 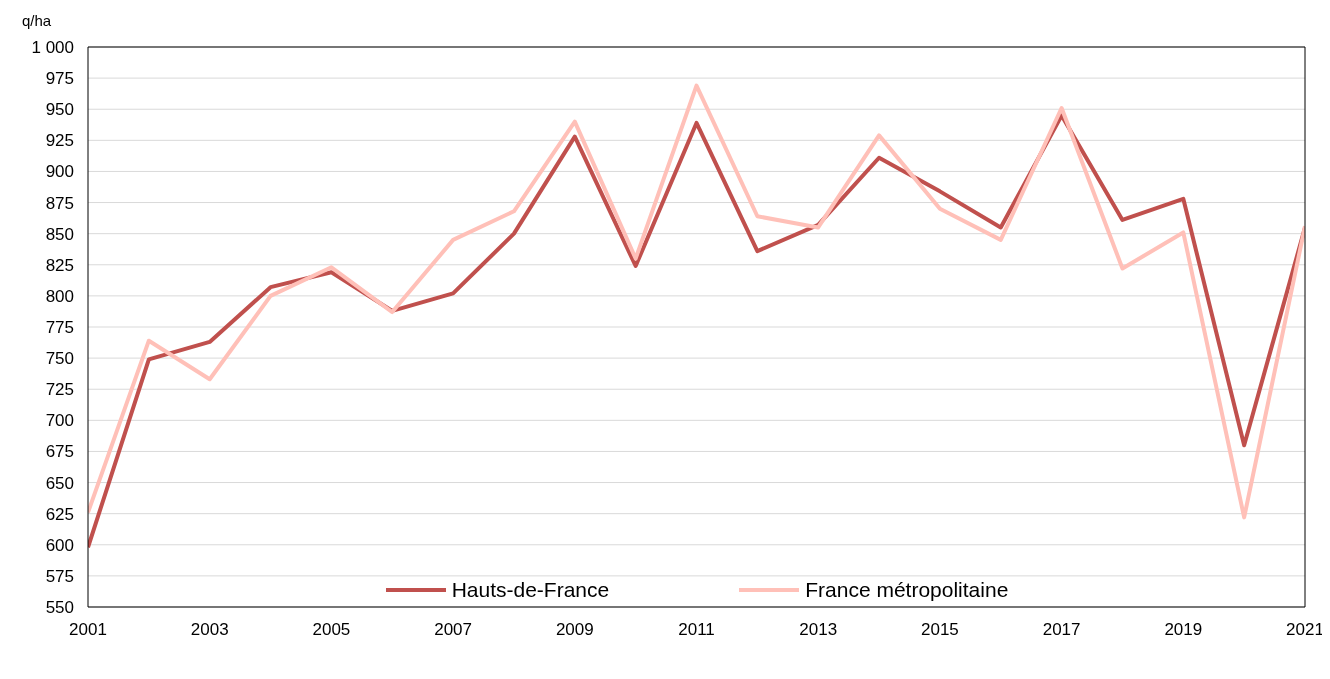 What do you see at coordinates (88, 630) in the screenshot?
I see `x-tick-label: 2001` at bounding box center [88, 630].